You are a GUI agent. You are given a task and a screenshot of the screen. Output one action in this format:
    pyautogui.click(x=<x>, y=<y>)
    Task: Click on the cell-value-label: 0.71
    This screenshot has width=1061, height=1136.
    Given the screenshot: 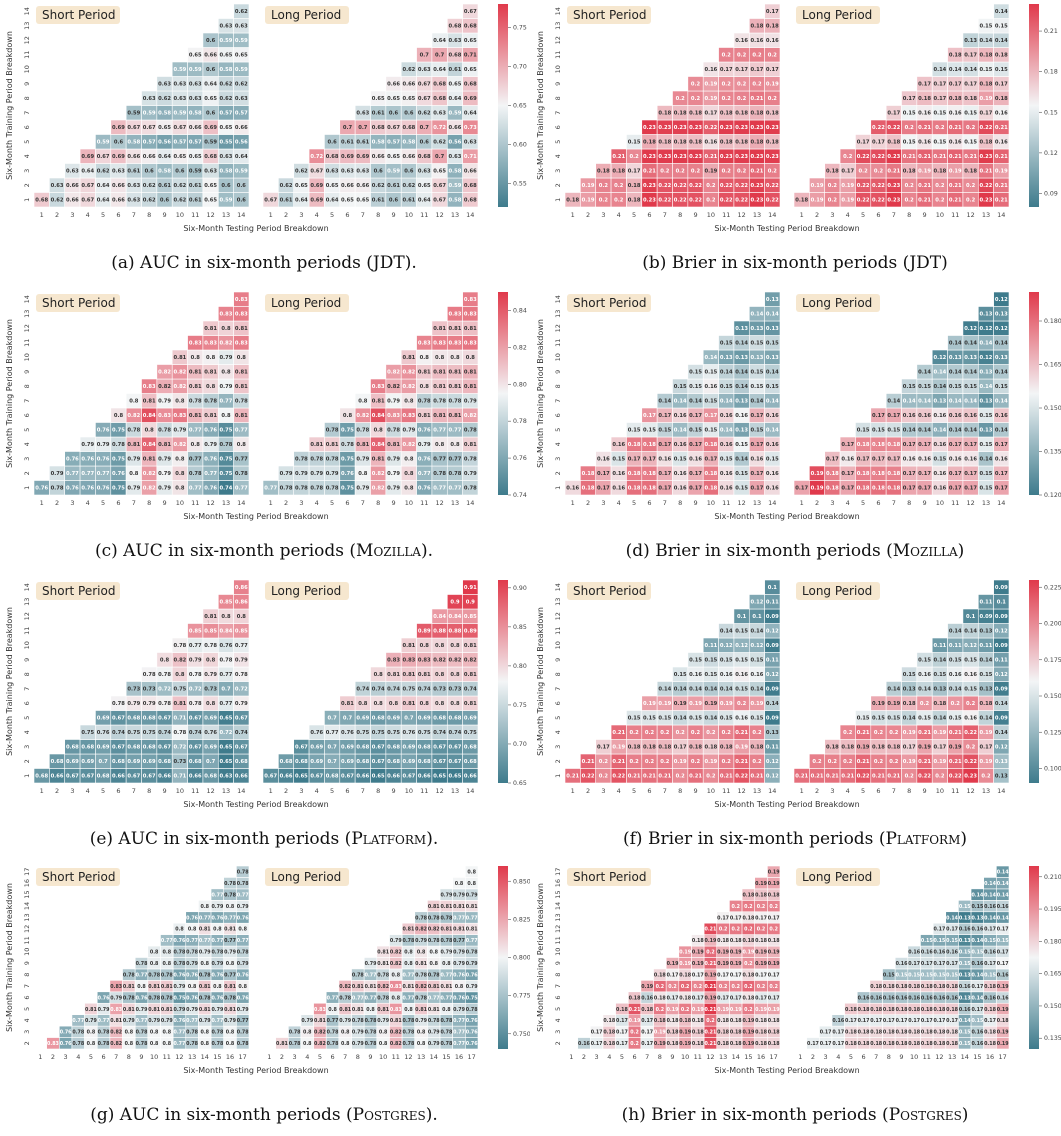 What is the action you would take?
    pyautogui.click(x=470, y=157)
    